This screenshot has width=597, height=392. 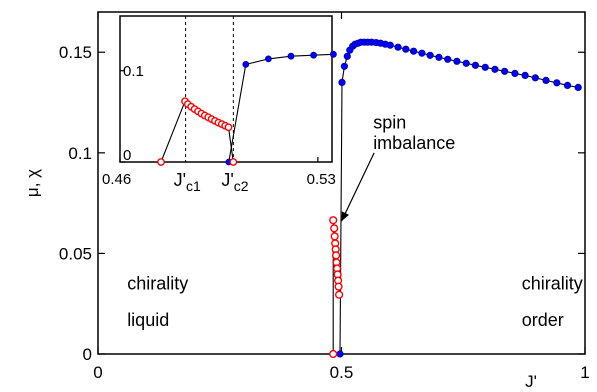 What do you see at coordinates (148, 320) in the screenshot?
I see `annotation-text: liquid` at bounding box center [148, 320].